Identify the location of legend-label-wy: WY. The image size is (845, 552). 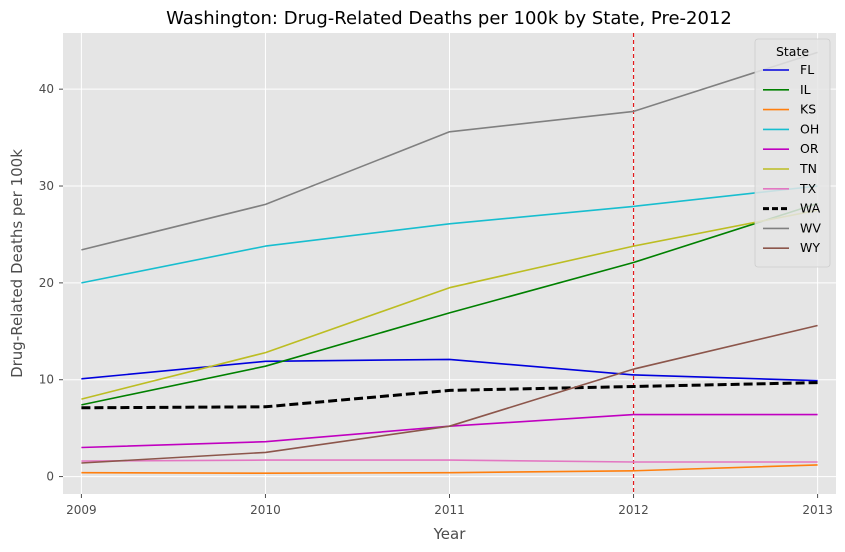
(810, 247).